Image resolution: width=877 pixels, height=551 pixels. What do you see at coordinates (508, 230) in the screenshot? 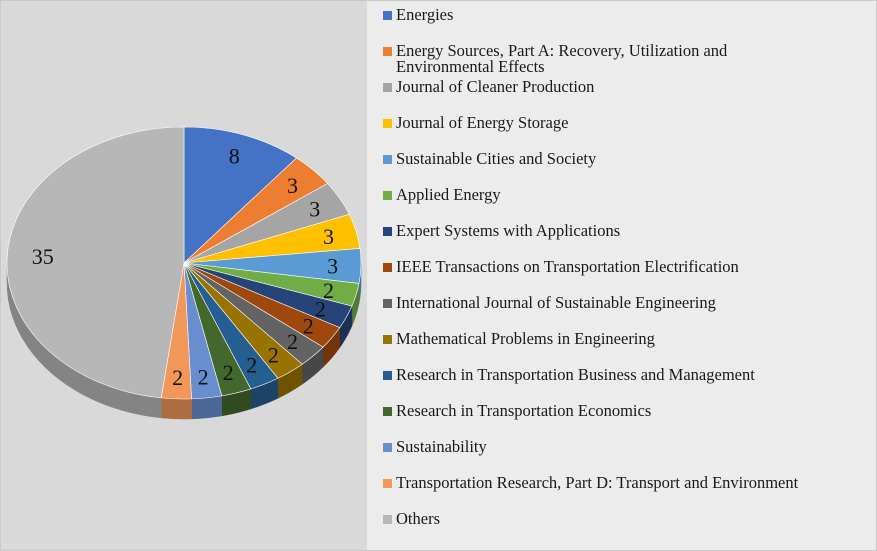
I see `legend-label-7: Expert Systems with Applications` at bounding box center [508, 230].